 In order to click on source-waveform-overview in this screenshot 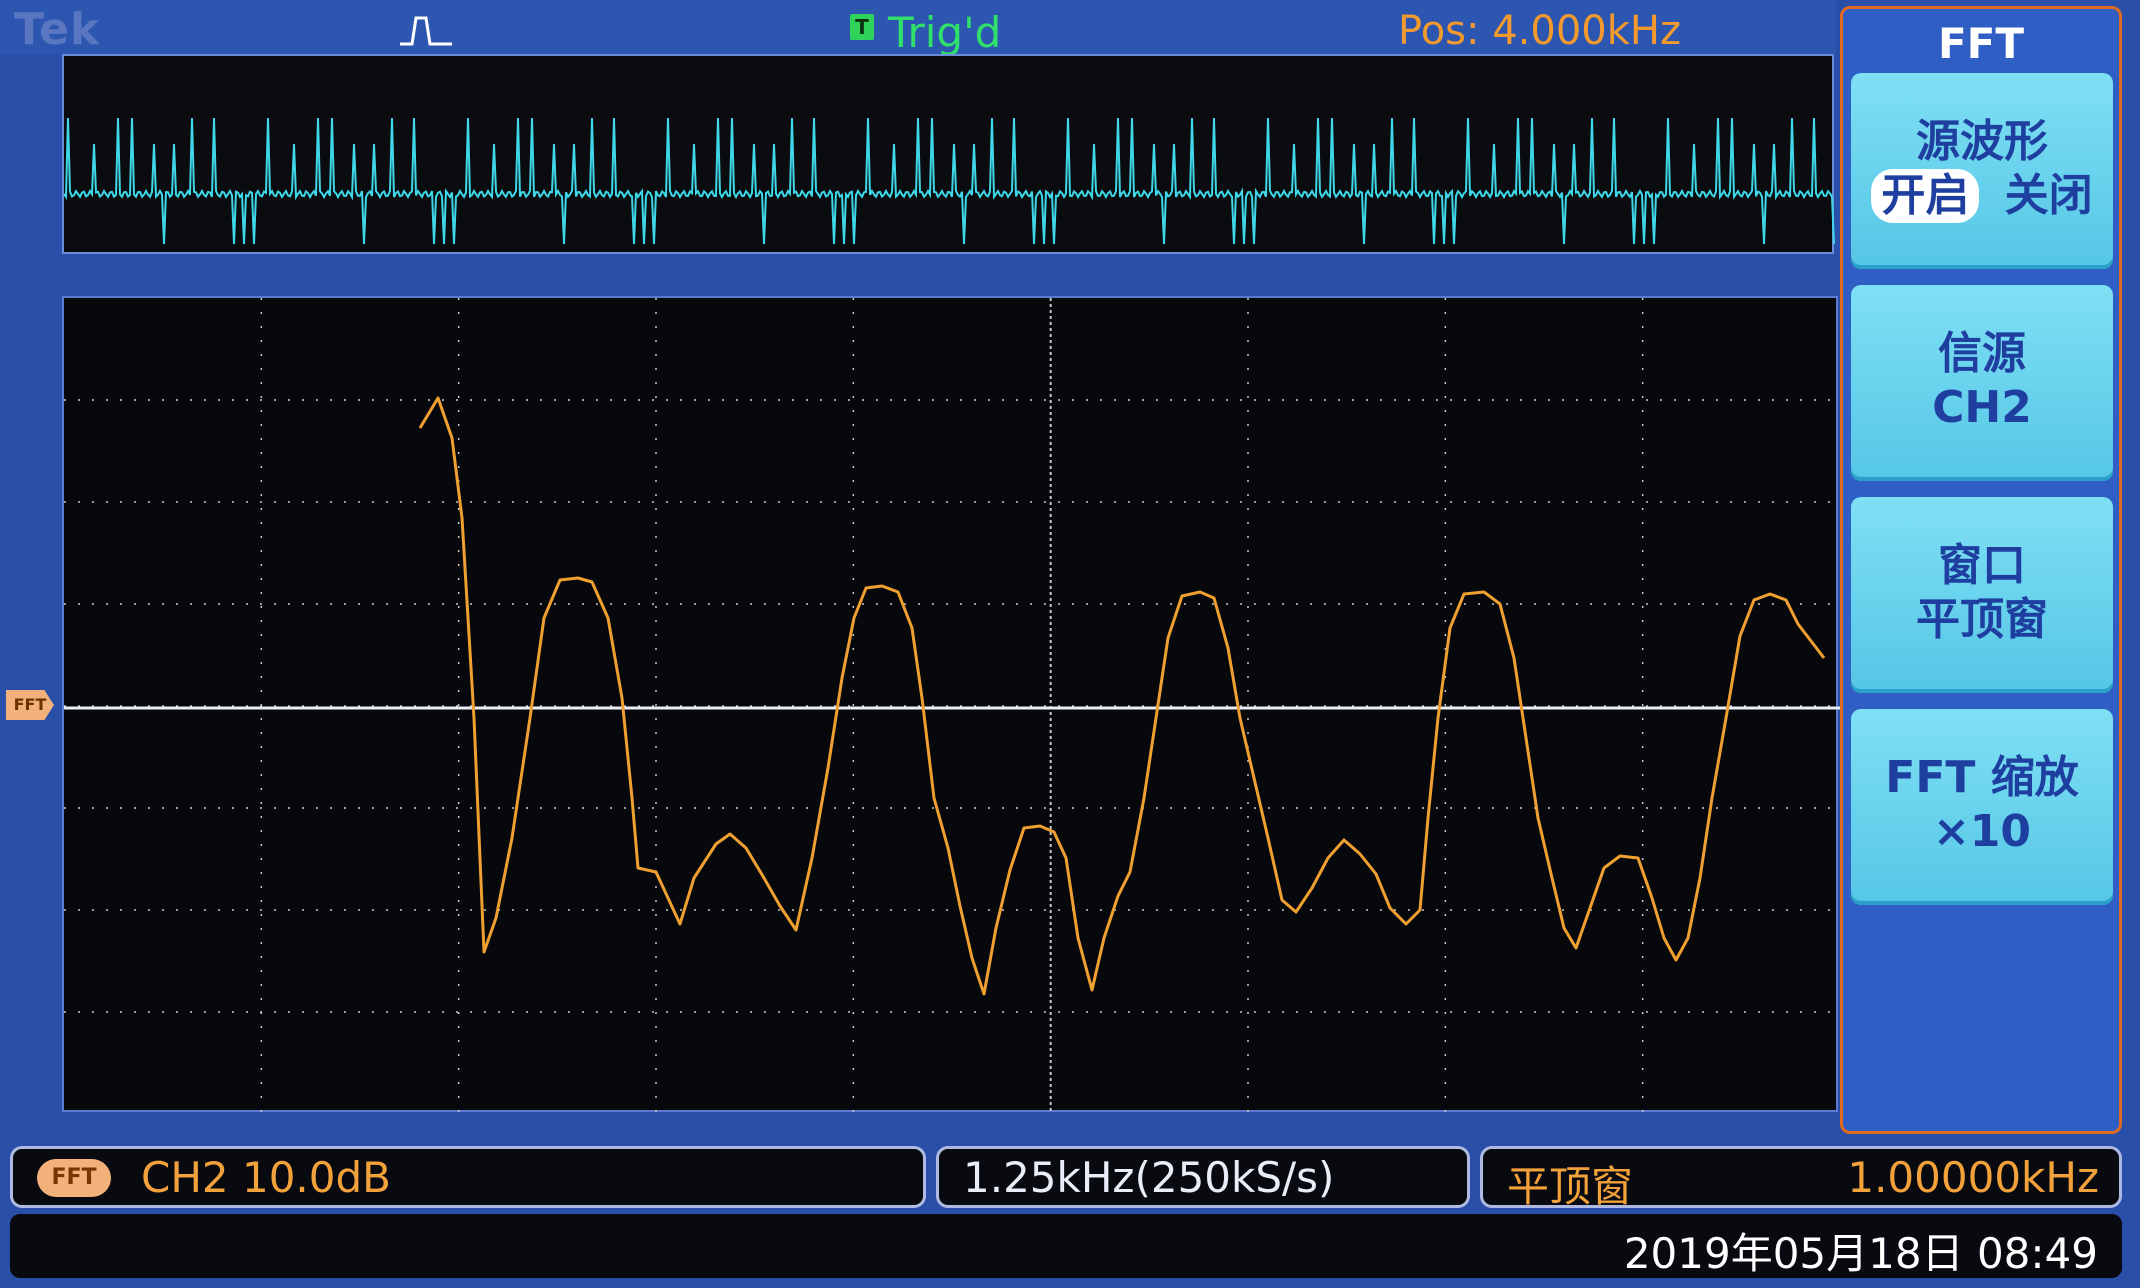, I will do `click(948, 154)`.